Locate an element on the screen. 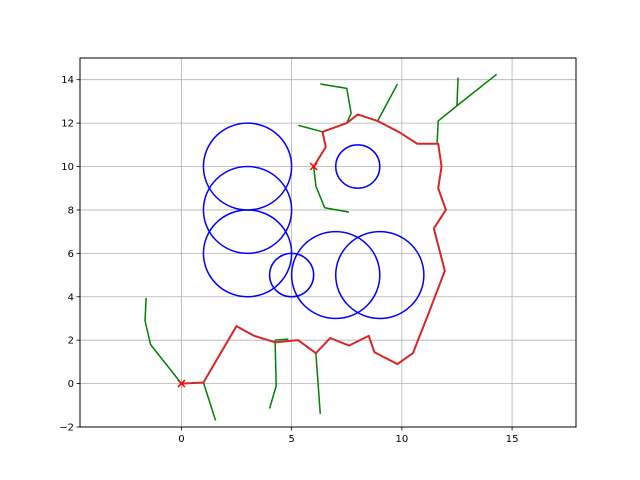  y-tick-label: 8 is located at coordinates (71, 210).